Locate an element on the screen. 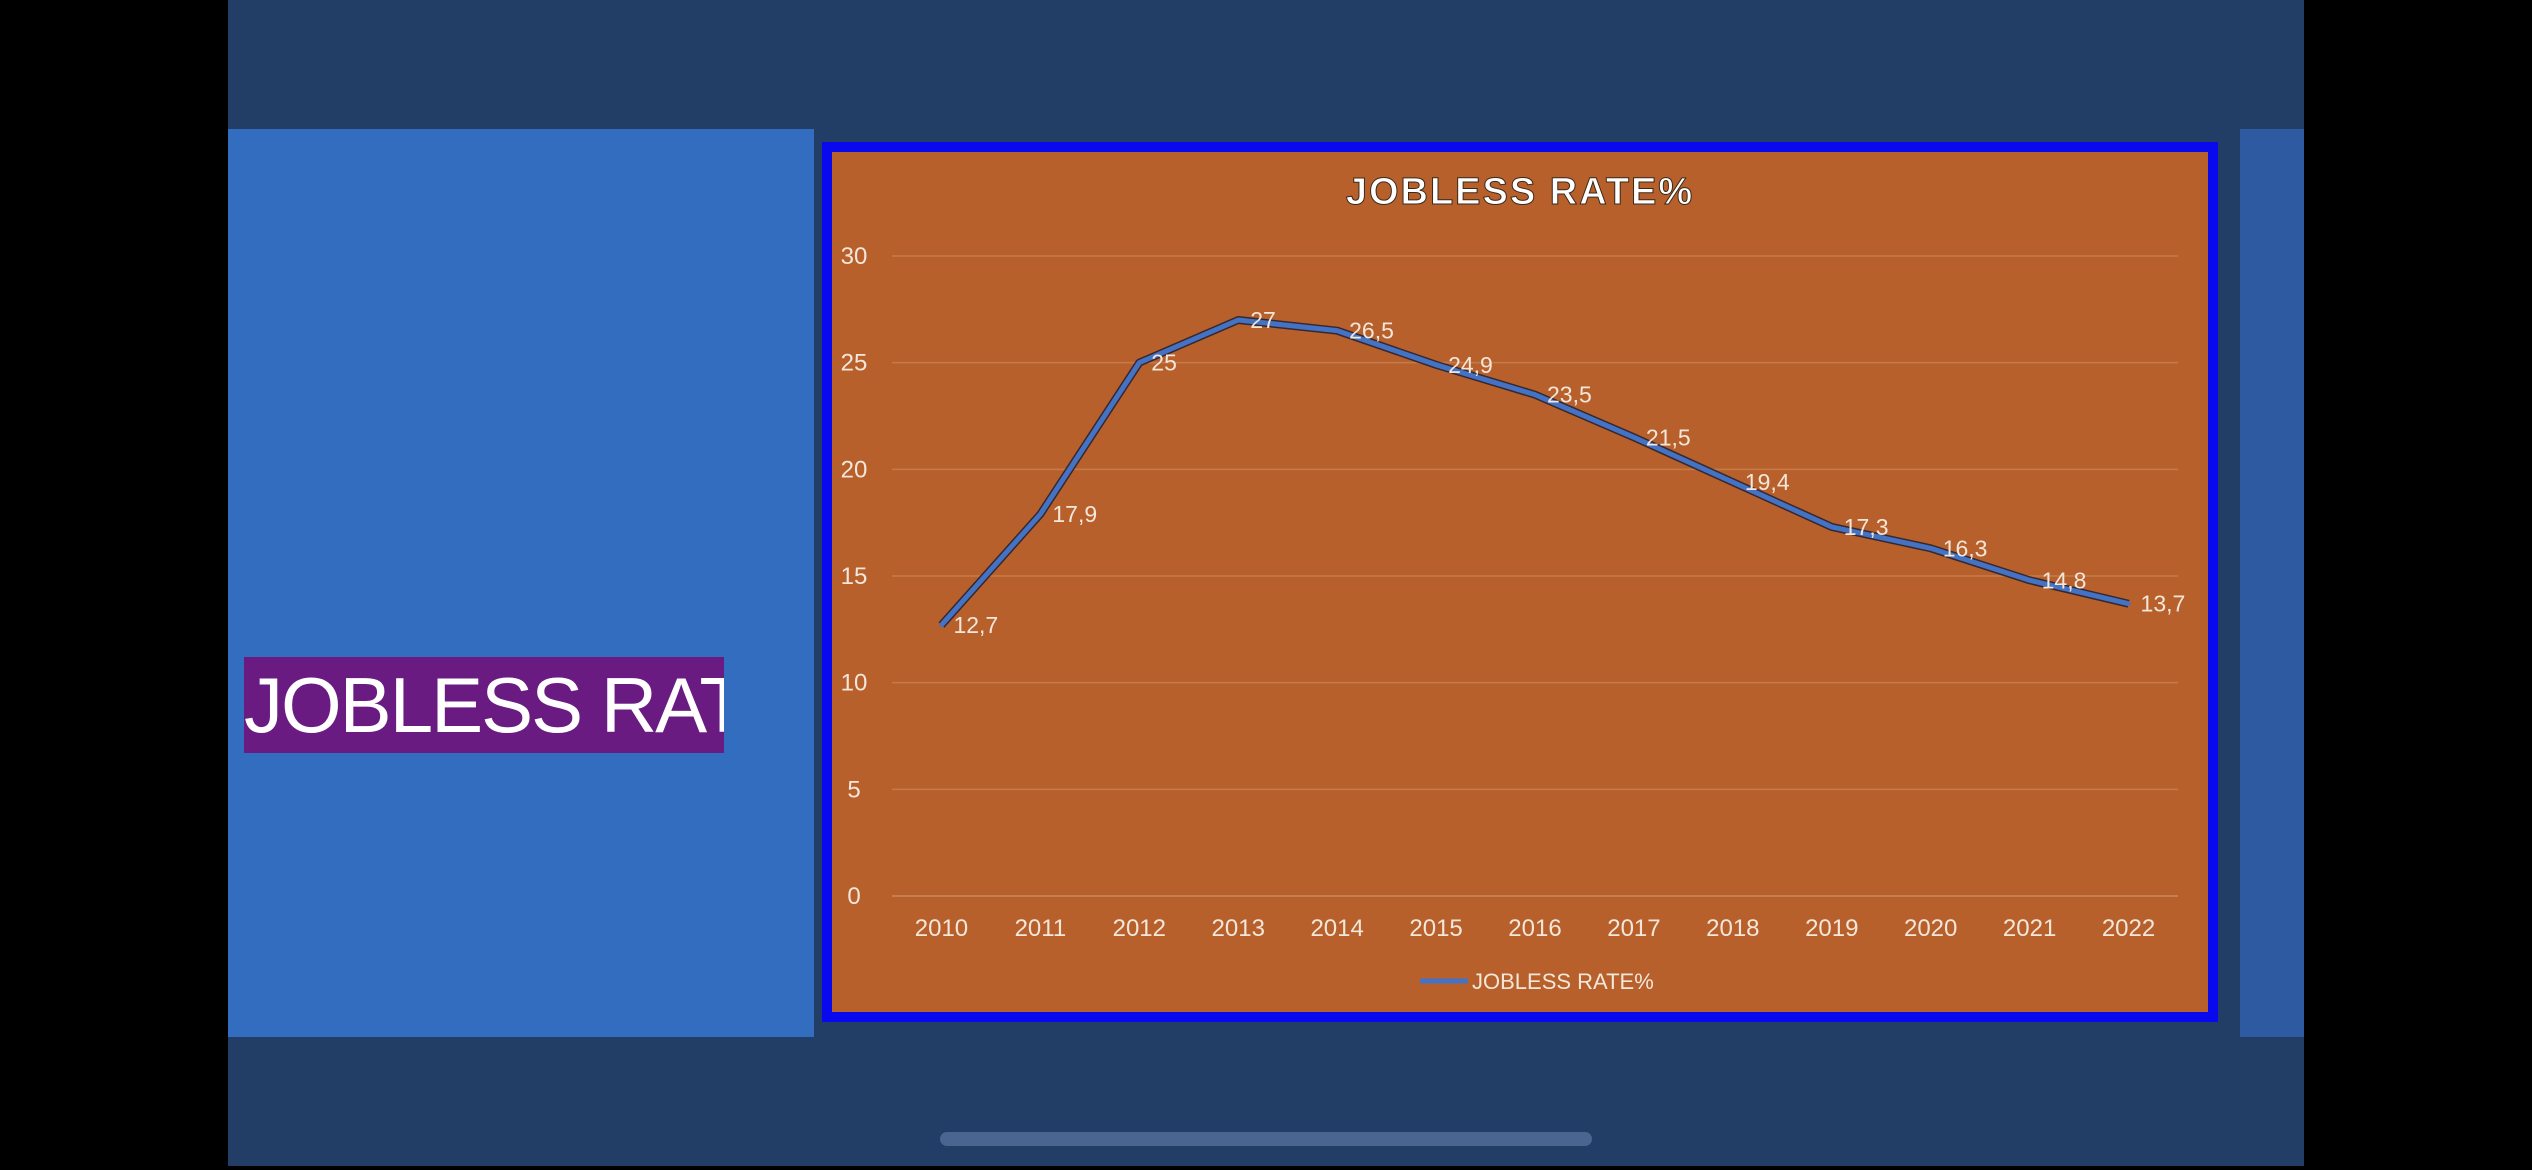 The image size is (2532, 1170). x-tick-label: 2020 is located at coordinates (1930, 928).